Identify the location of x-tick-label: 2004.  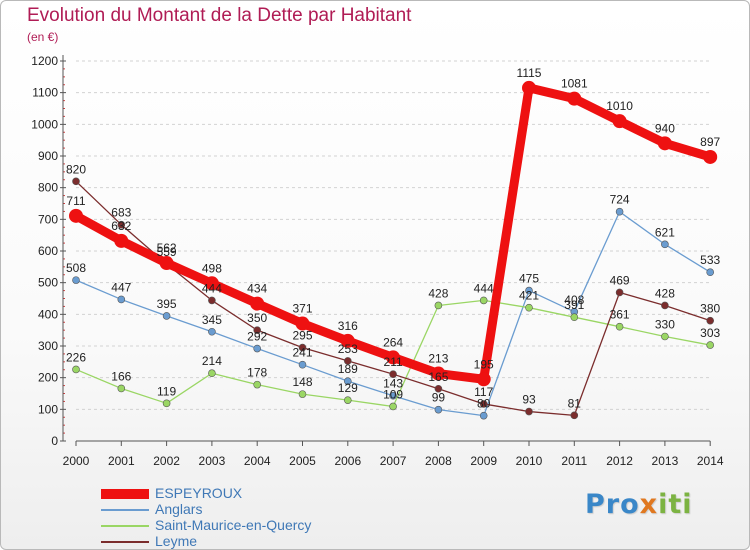
(257, 461).